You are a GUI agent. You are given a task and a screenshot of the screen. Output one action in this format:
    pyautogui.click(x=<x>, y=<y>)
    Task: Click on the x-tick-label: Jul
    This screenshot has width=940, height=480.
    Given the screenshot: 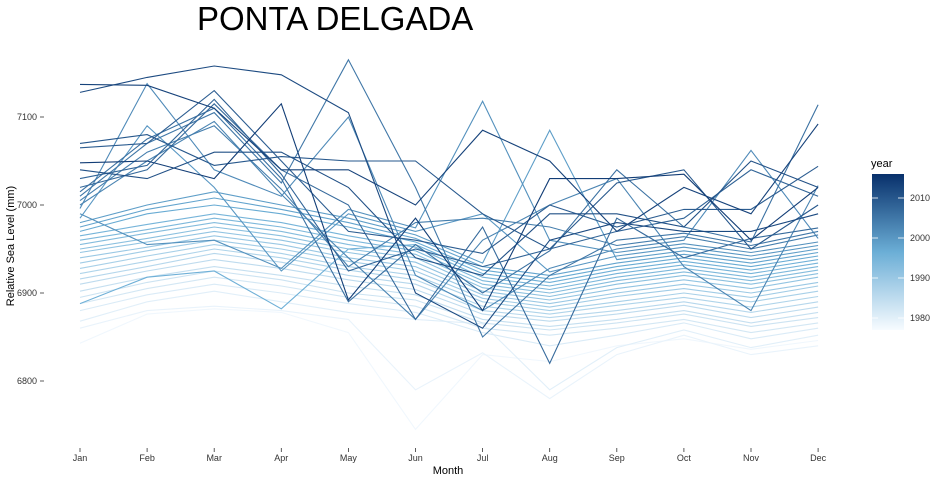 What is the action you would take?
    pyautogui.click(x=483, y=458)
    